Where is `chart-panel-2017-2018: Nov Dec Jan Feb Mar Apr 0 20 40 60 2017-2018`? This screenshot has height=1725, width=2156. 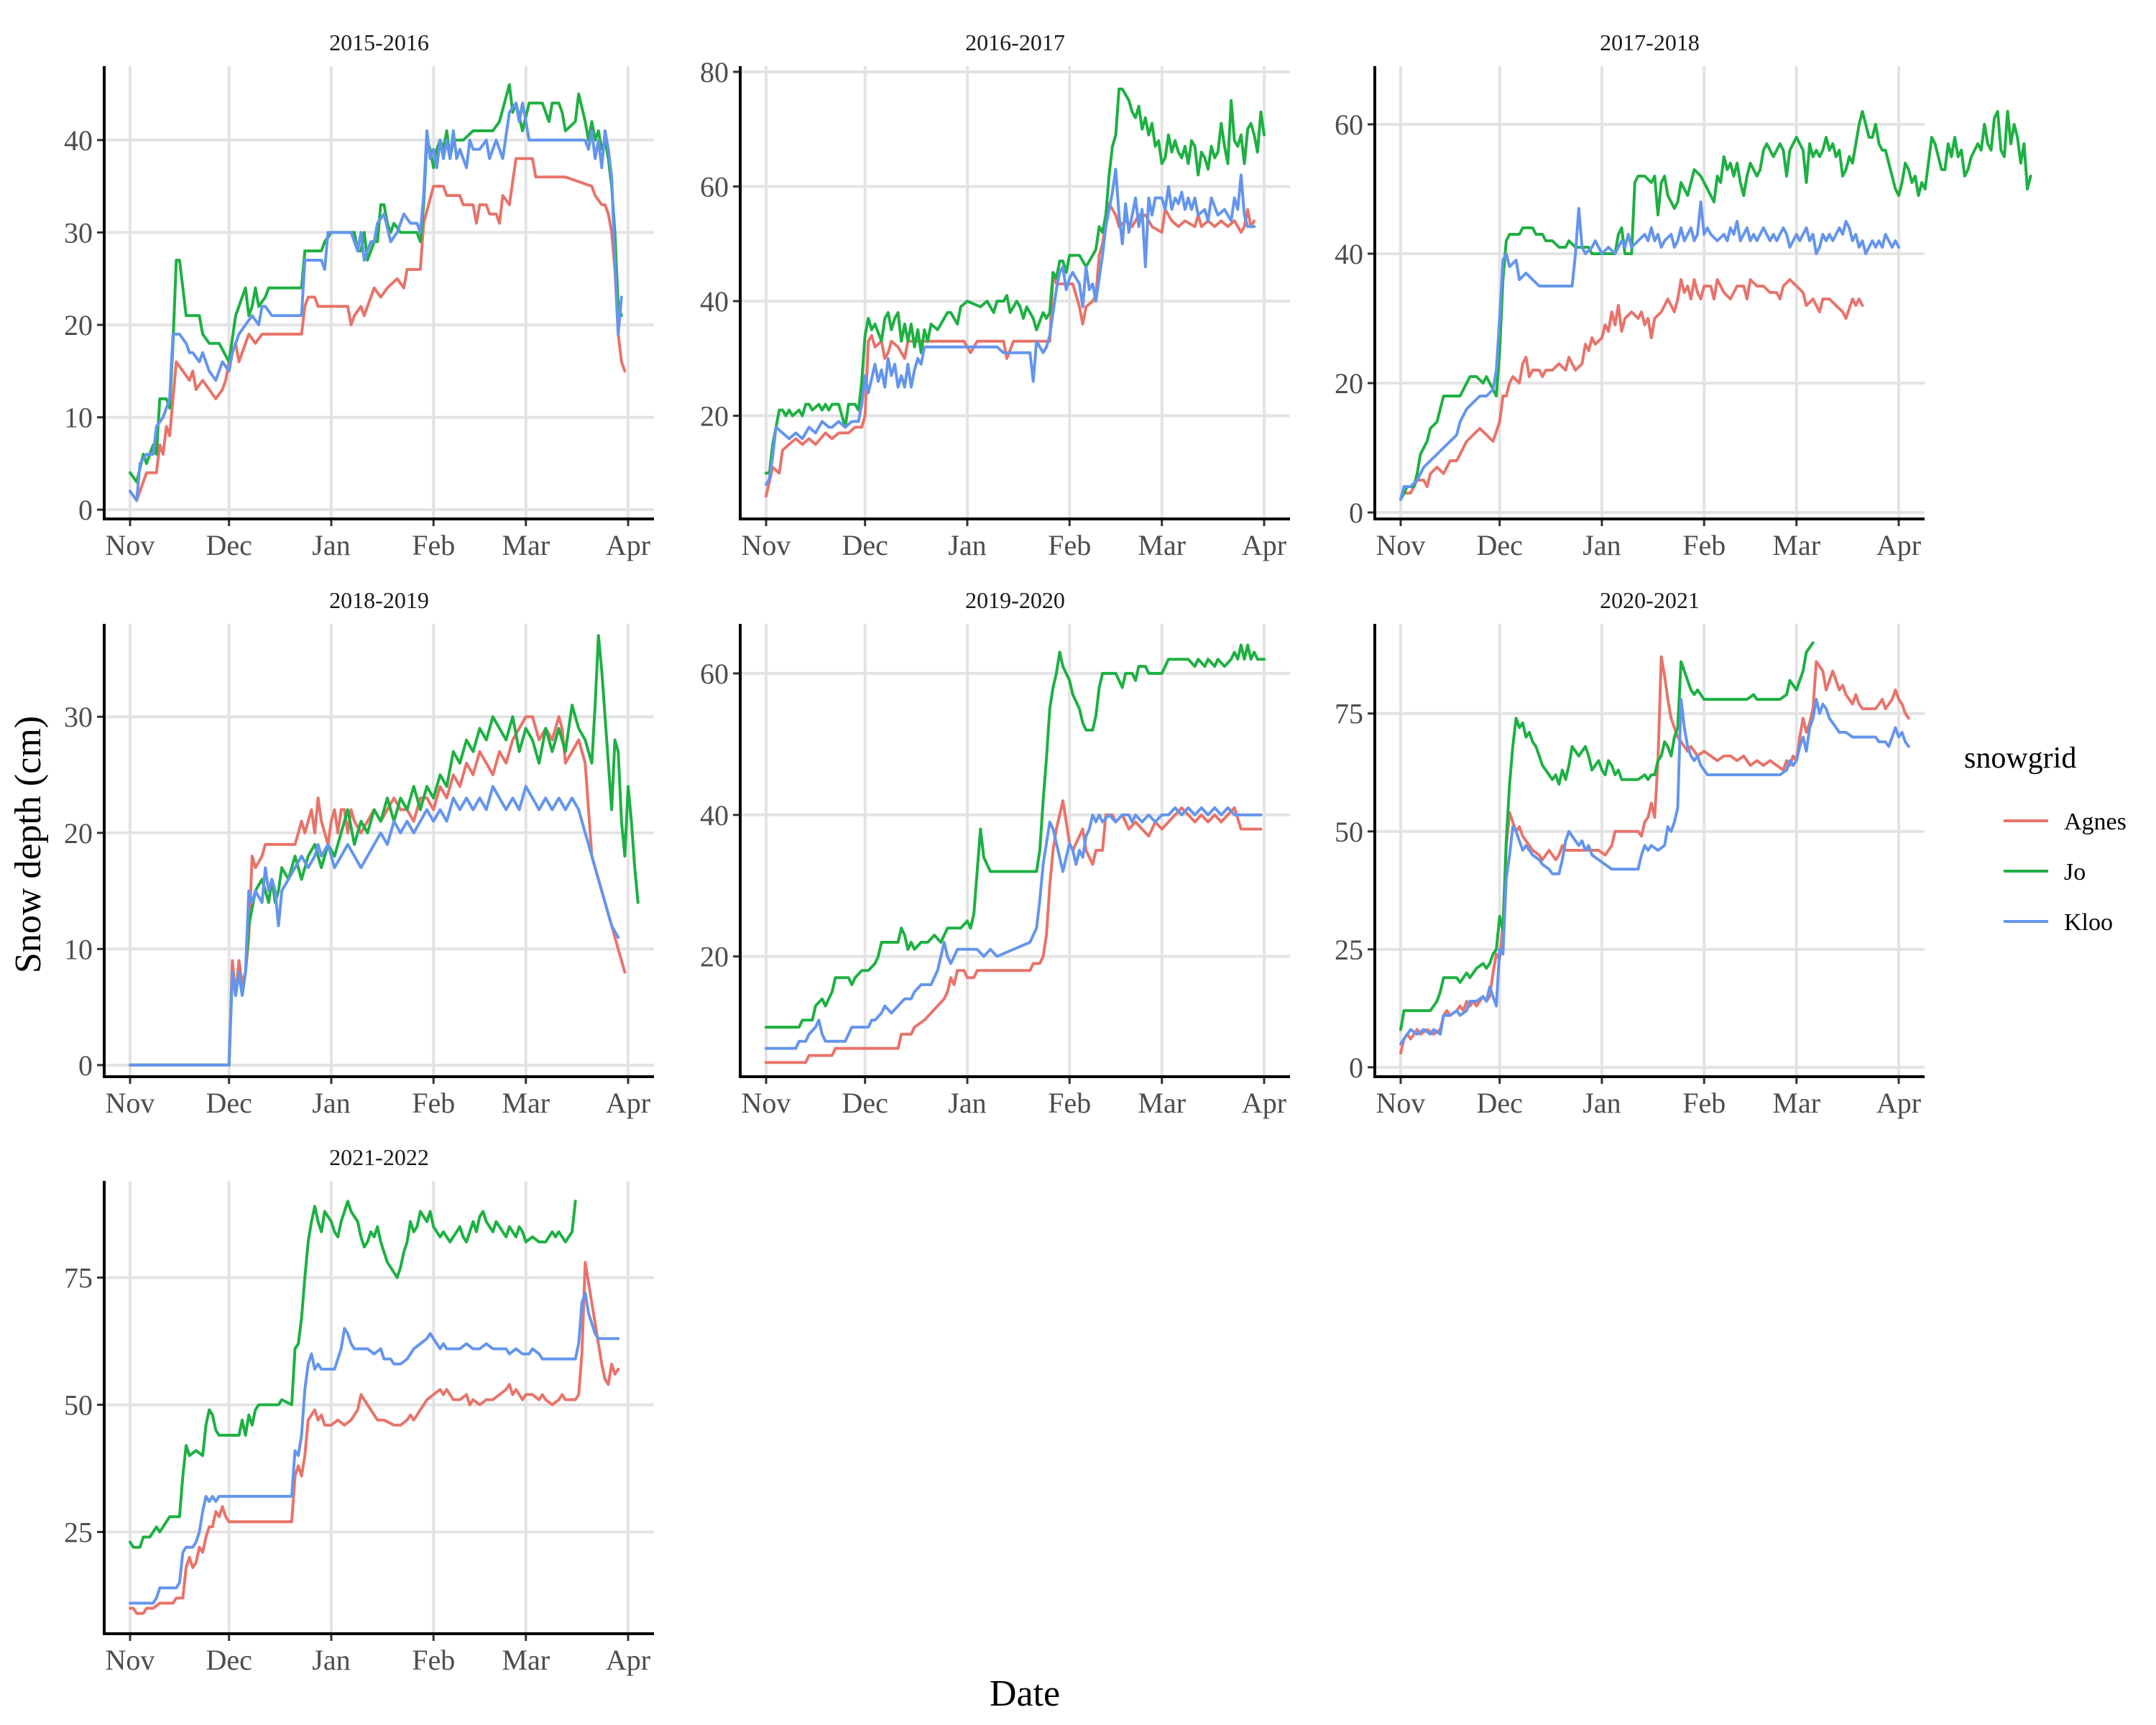 chart-panel-2017-2018: Nov Dec Jan Feb Mar Apr 0 20 40 60 2017-2018 is located at coordinates (1684, 295).